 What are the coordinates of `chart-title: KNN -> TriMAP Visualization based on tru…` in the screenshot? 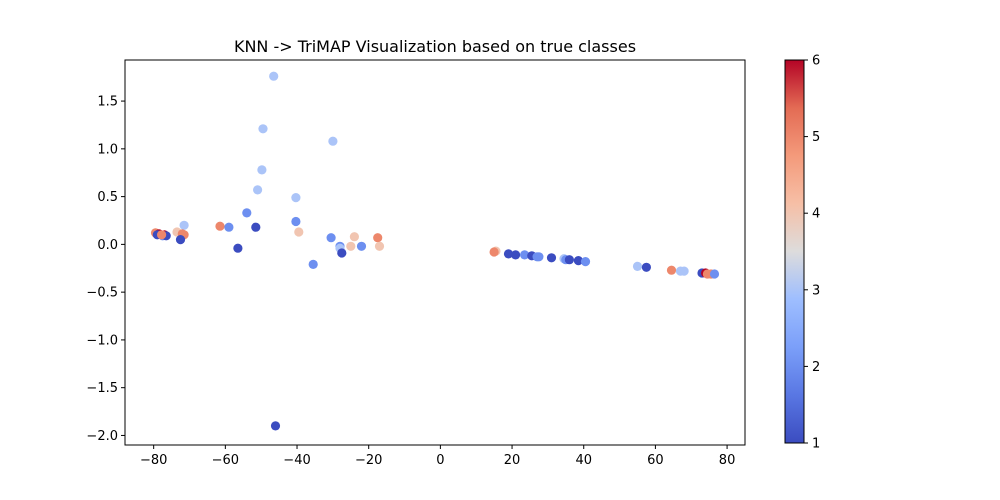 It's located at (435, 46).